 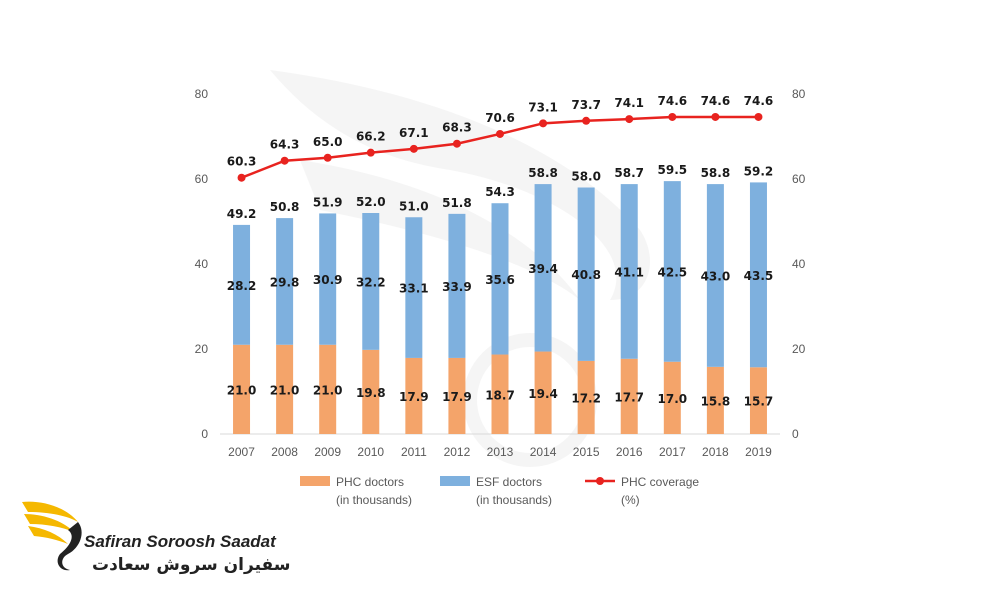 I want to click on x-tick-label: 2019, so click(x=758, y=452).